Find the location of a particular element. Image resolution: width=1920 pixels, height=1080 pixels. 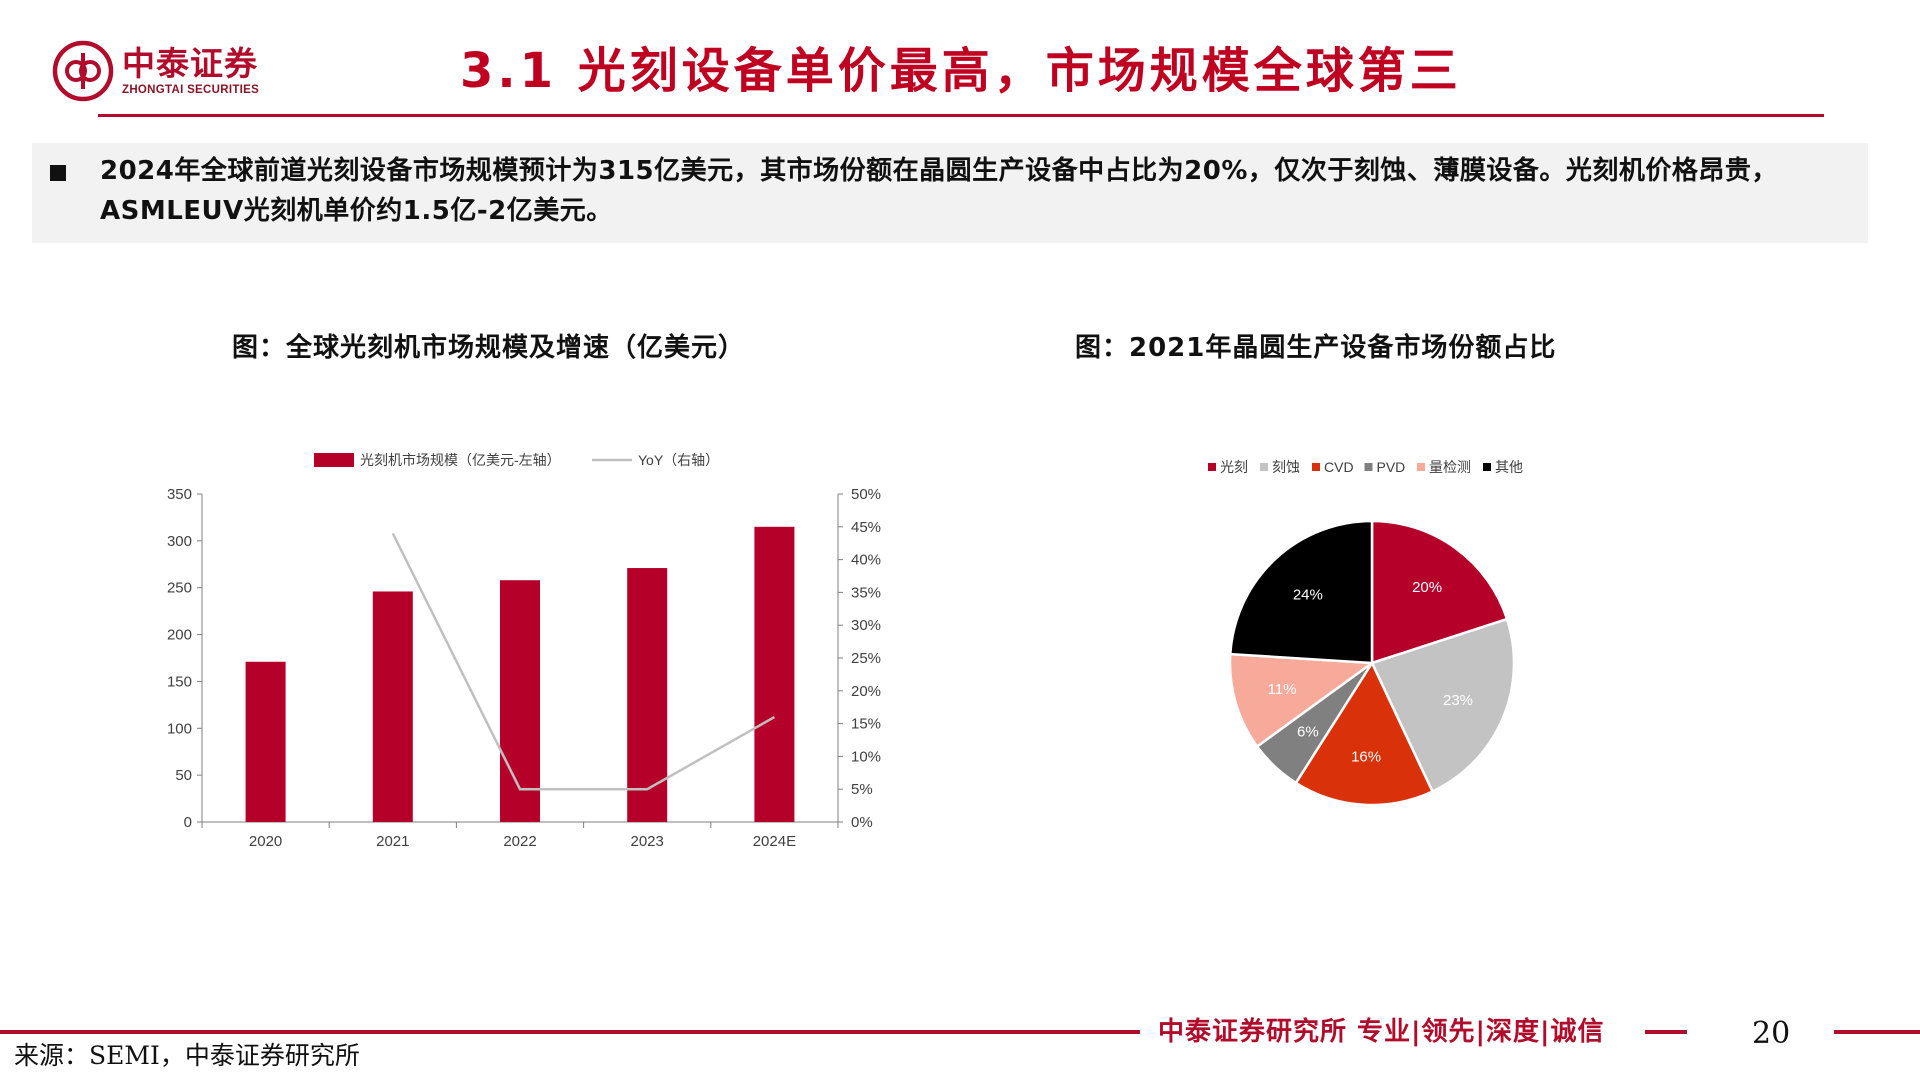

pie-legend-label: 量检测 is located at coordinates (1450, 467).